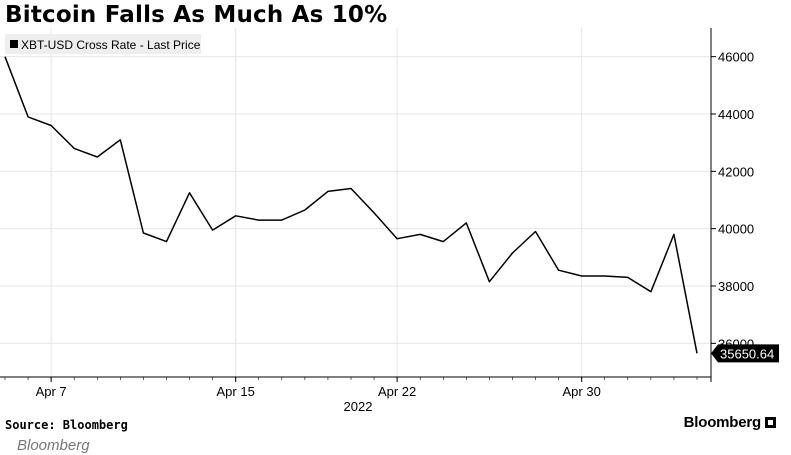 This screenshot has height=455, width=791. What do you see at coordinates (51, 391) in the screenshot?
I see `x-tick-label: Apr 7` at bounding box center [51, 391].